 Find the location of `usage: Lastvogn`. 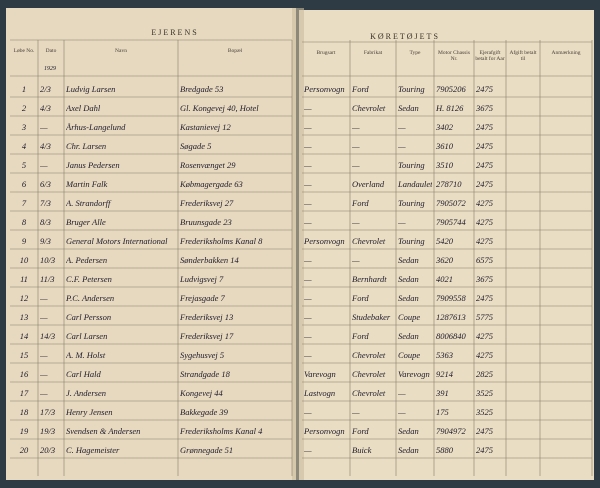

usage: Lastvogn is located at coordinates (320, 393).